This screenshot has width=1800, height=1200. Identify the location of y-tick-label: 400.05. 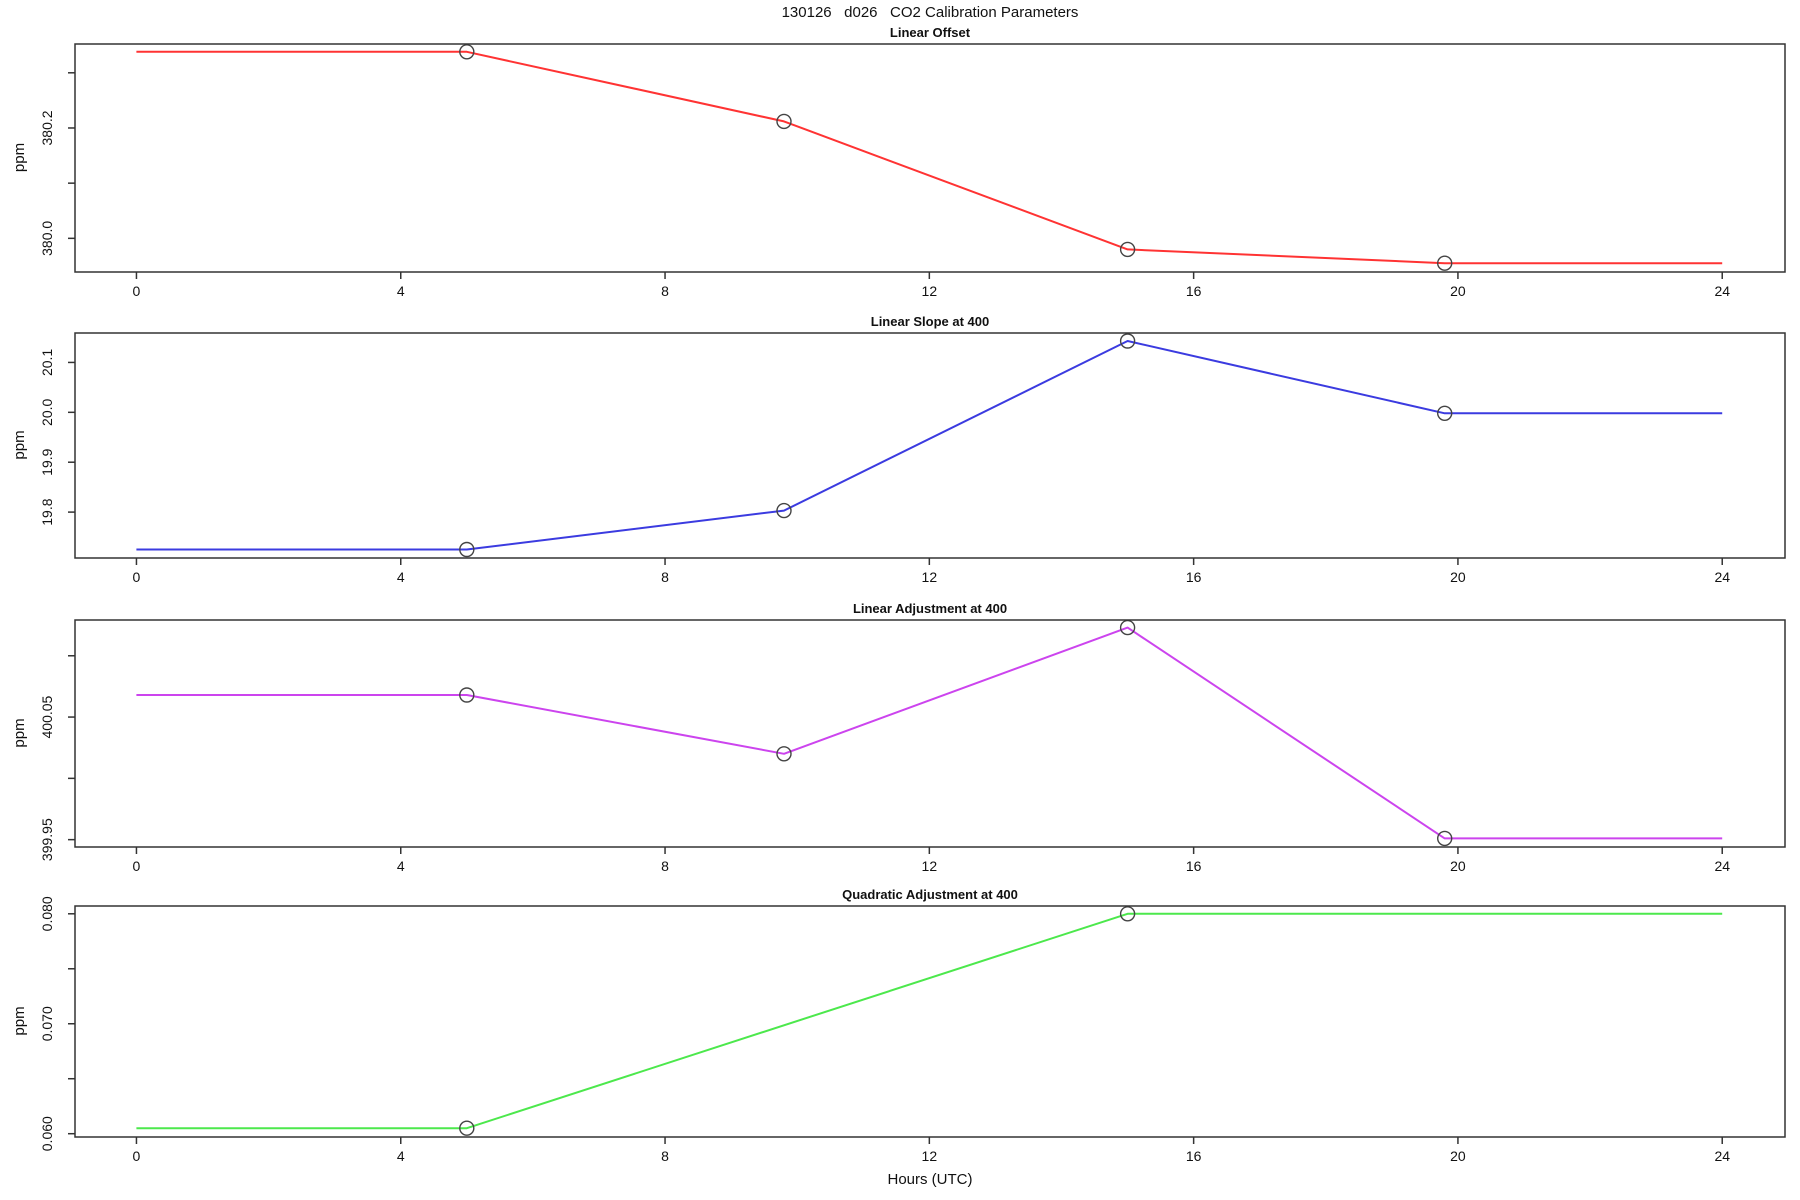
(47, 716).